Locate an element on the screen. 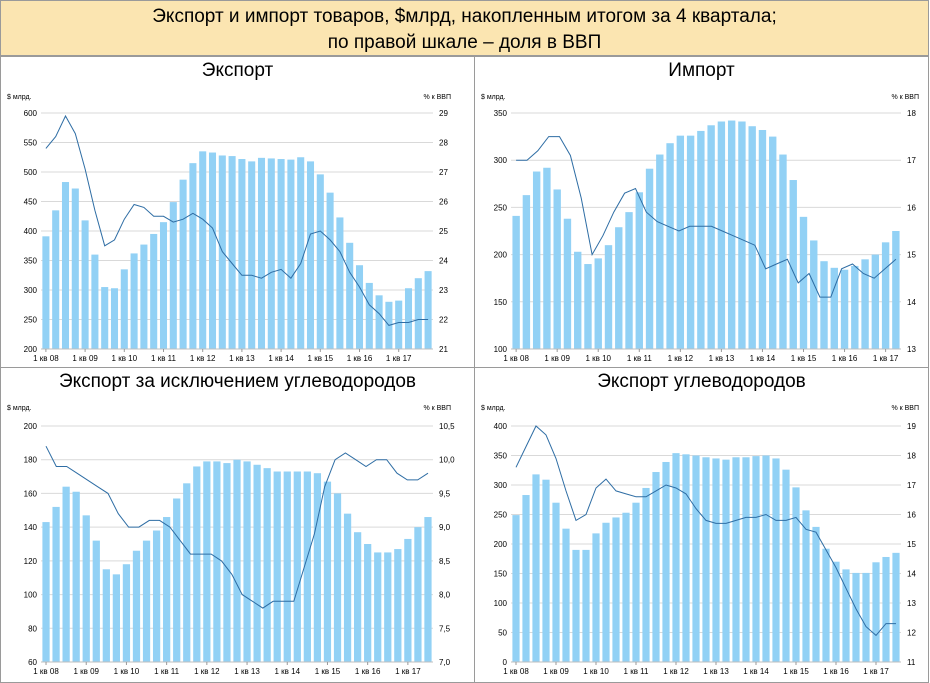 This screenshot has width=930, height=683. header-subtitle: по правой шкале – доля в ВВП is located at coordinates (464, 42).